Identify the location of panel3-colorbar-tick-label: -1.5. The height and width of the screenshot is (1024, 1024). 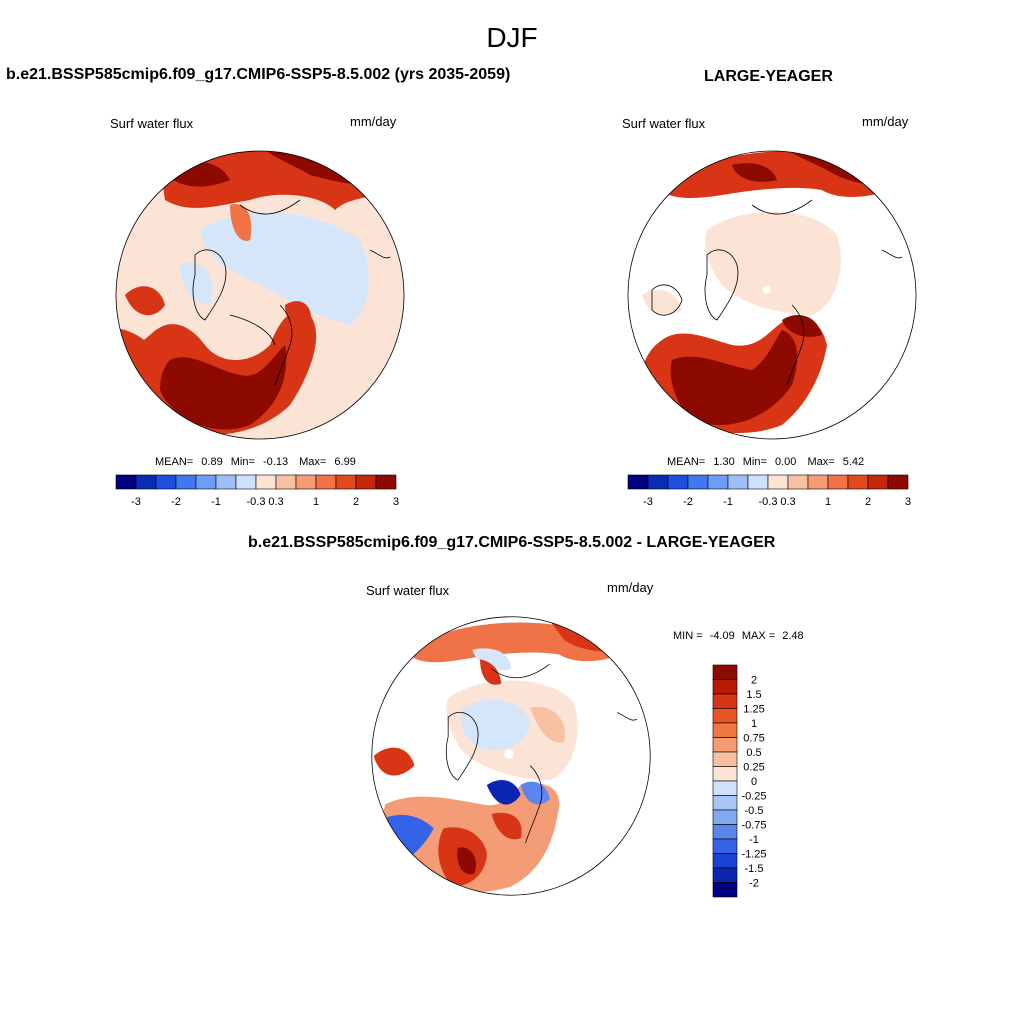
(754, 869).